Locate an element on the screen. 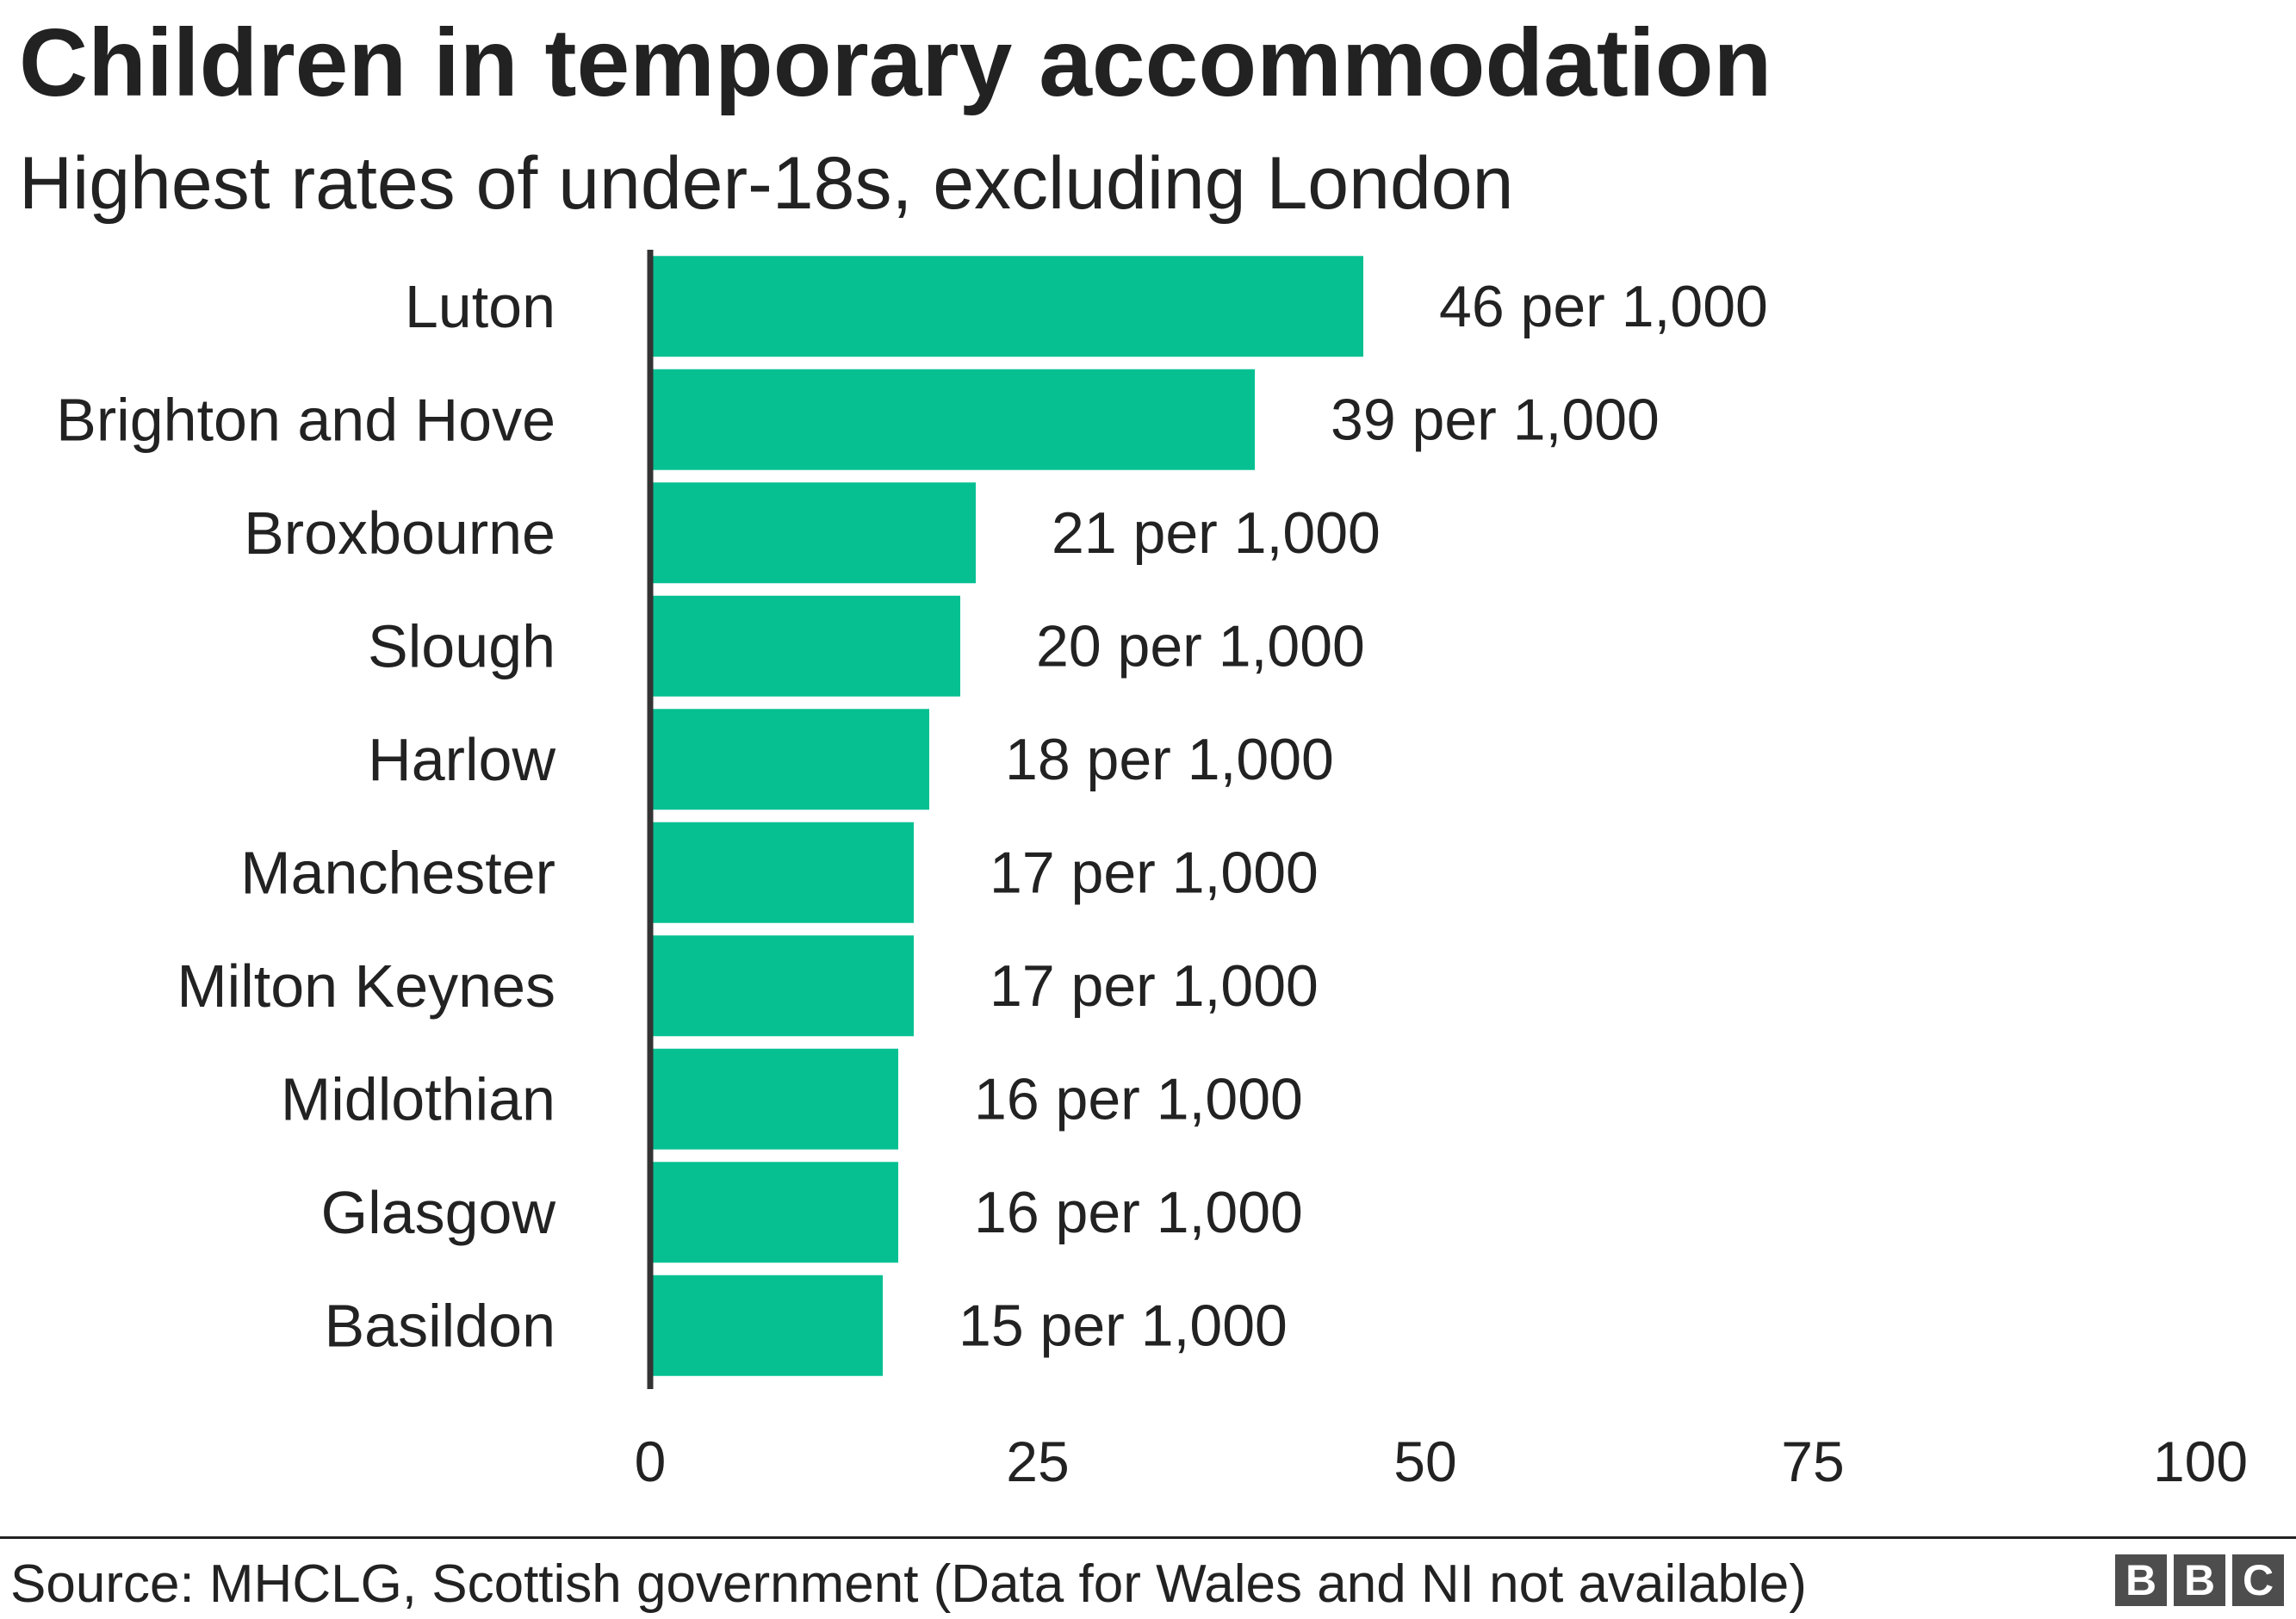  footer-divider is located at coordinates (1148, 1537).